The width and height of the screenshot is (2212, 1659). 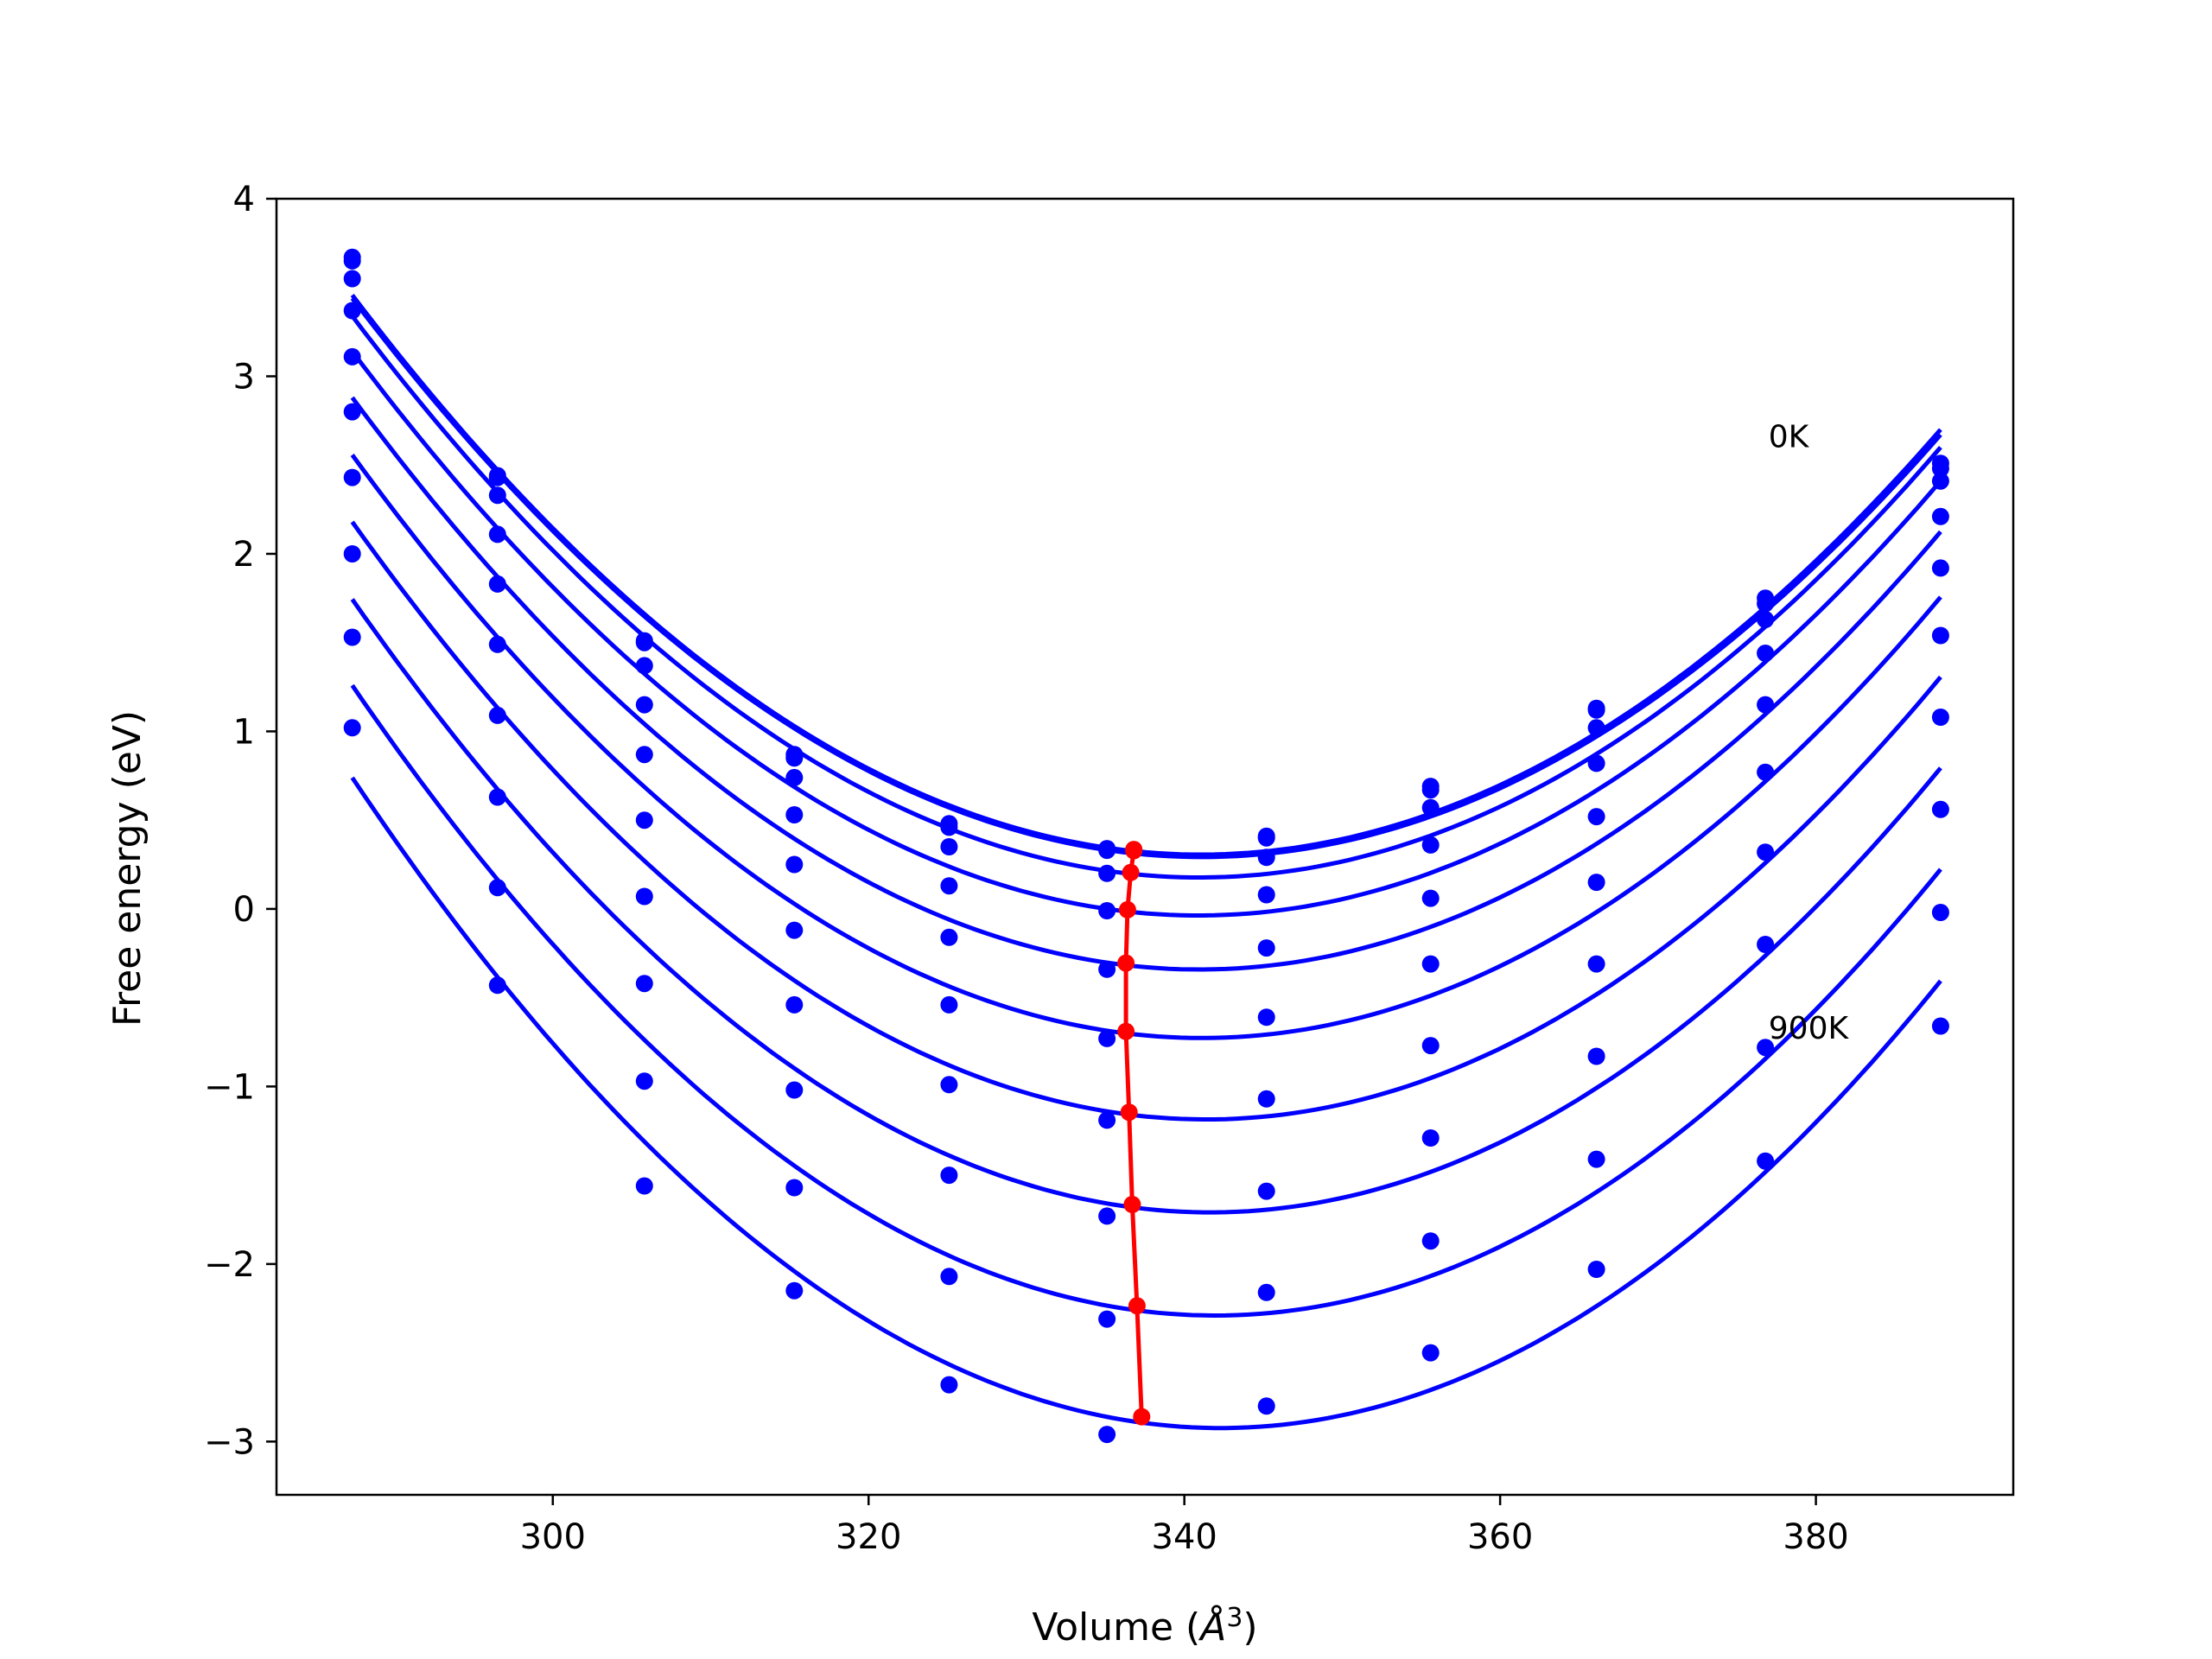 I want to click on x-tick-label: 340, so click(x=1184, y=1537).